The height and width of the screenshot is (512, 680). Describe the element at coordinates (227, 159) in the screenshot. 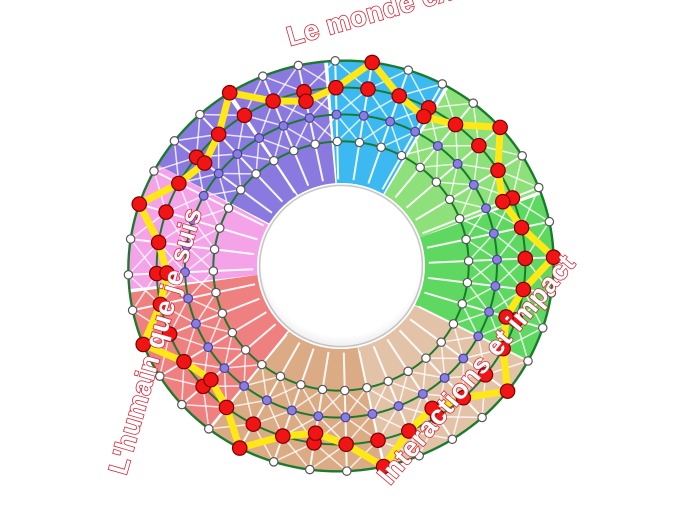

I see `sector-violet2` at that location.